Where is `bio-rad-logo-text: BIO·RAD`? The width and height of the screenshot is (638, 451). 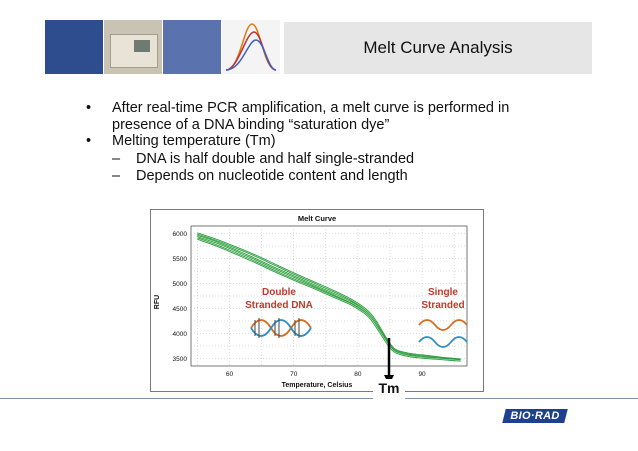 bio-rad-logo-text: BIO·RAD is located at coordinates (535, 416).